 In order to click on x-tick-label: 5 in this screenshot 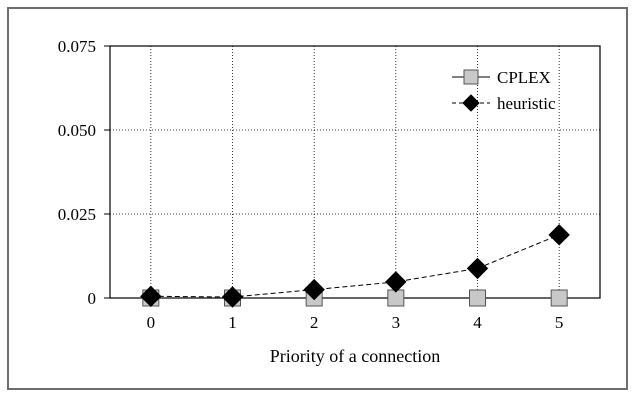, I will do `click(559, 322)`.